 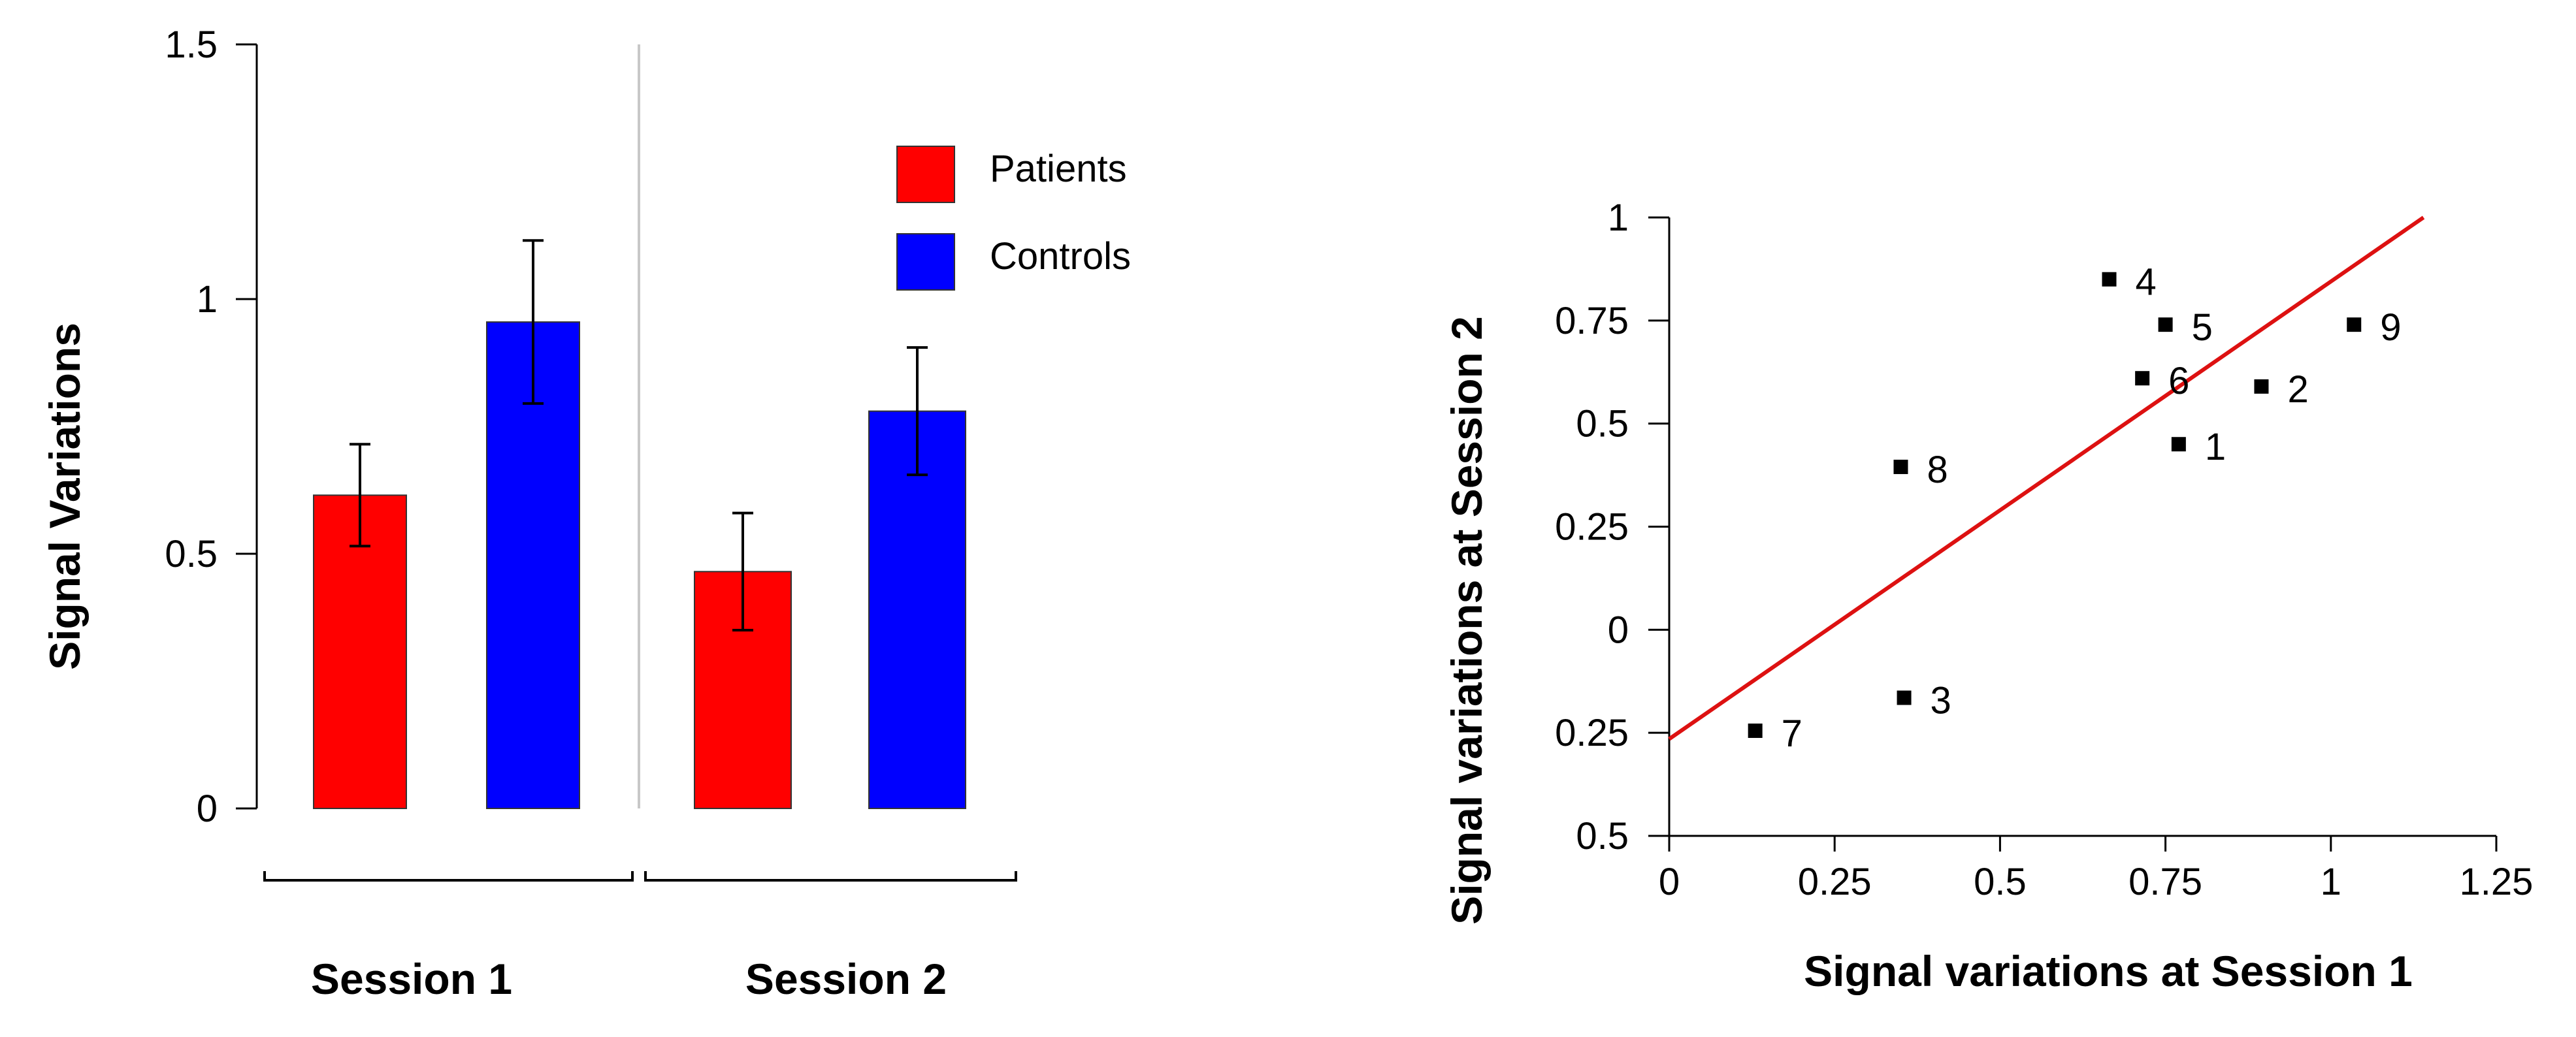 I want to click on bar-y-tick-label: 1.5, so click(x=191, y=45).